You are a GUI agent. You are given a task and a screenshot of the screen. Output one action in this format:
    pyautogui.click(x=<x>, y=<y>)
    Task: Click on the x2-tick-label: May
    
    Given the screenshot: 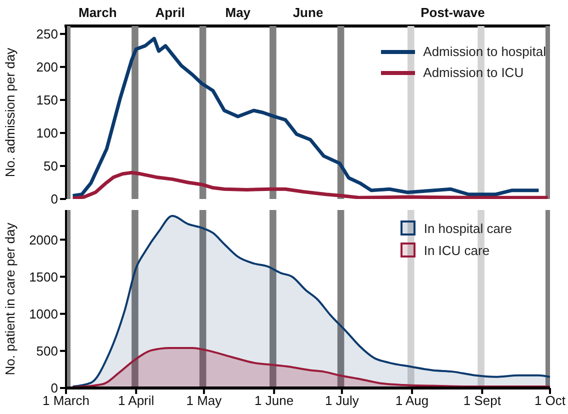 What is the action you would take?
    pyautogui.click(x=238, y=12)
    